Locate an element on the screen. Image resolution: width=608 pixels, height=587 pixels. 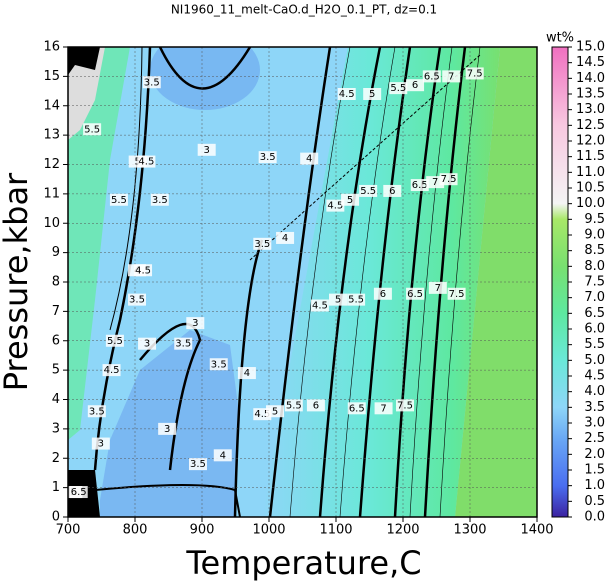
x-tick-label: 1000 is located at coordinates (268, 530).